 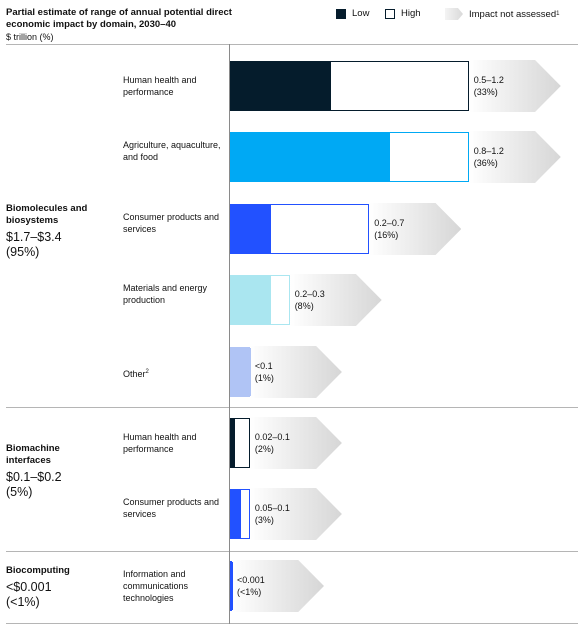 What do you see at coordinates (272, 514) in the screenshot?
I see `value-label: 0.05–0.1 (3%)` at bounding box center [272, 514].